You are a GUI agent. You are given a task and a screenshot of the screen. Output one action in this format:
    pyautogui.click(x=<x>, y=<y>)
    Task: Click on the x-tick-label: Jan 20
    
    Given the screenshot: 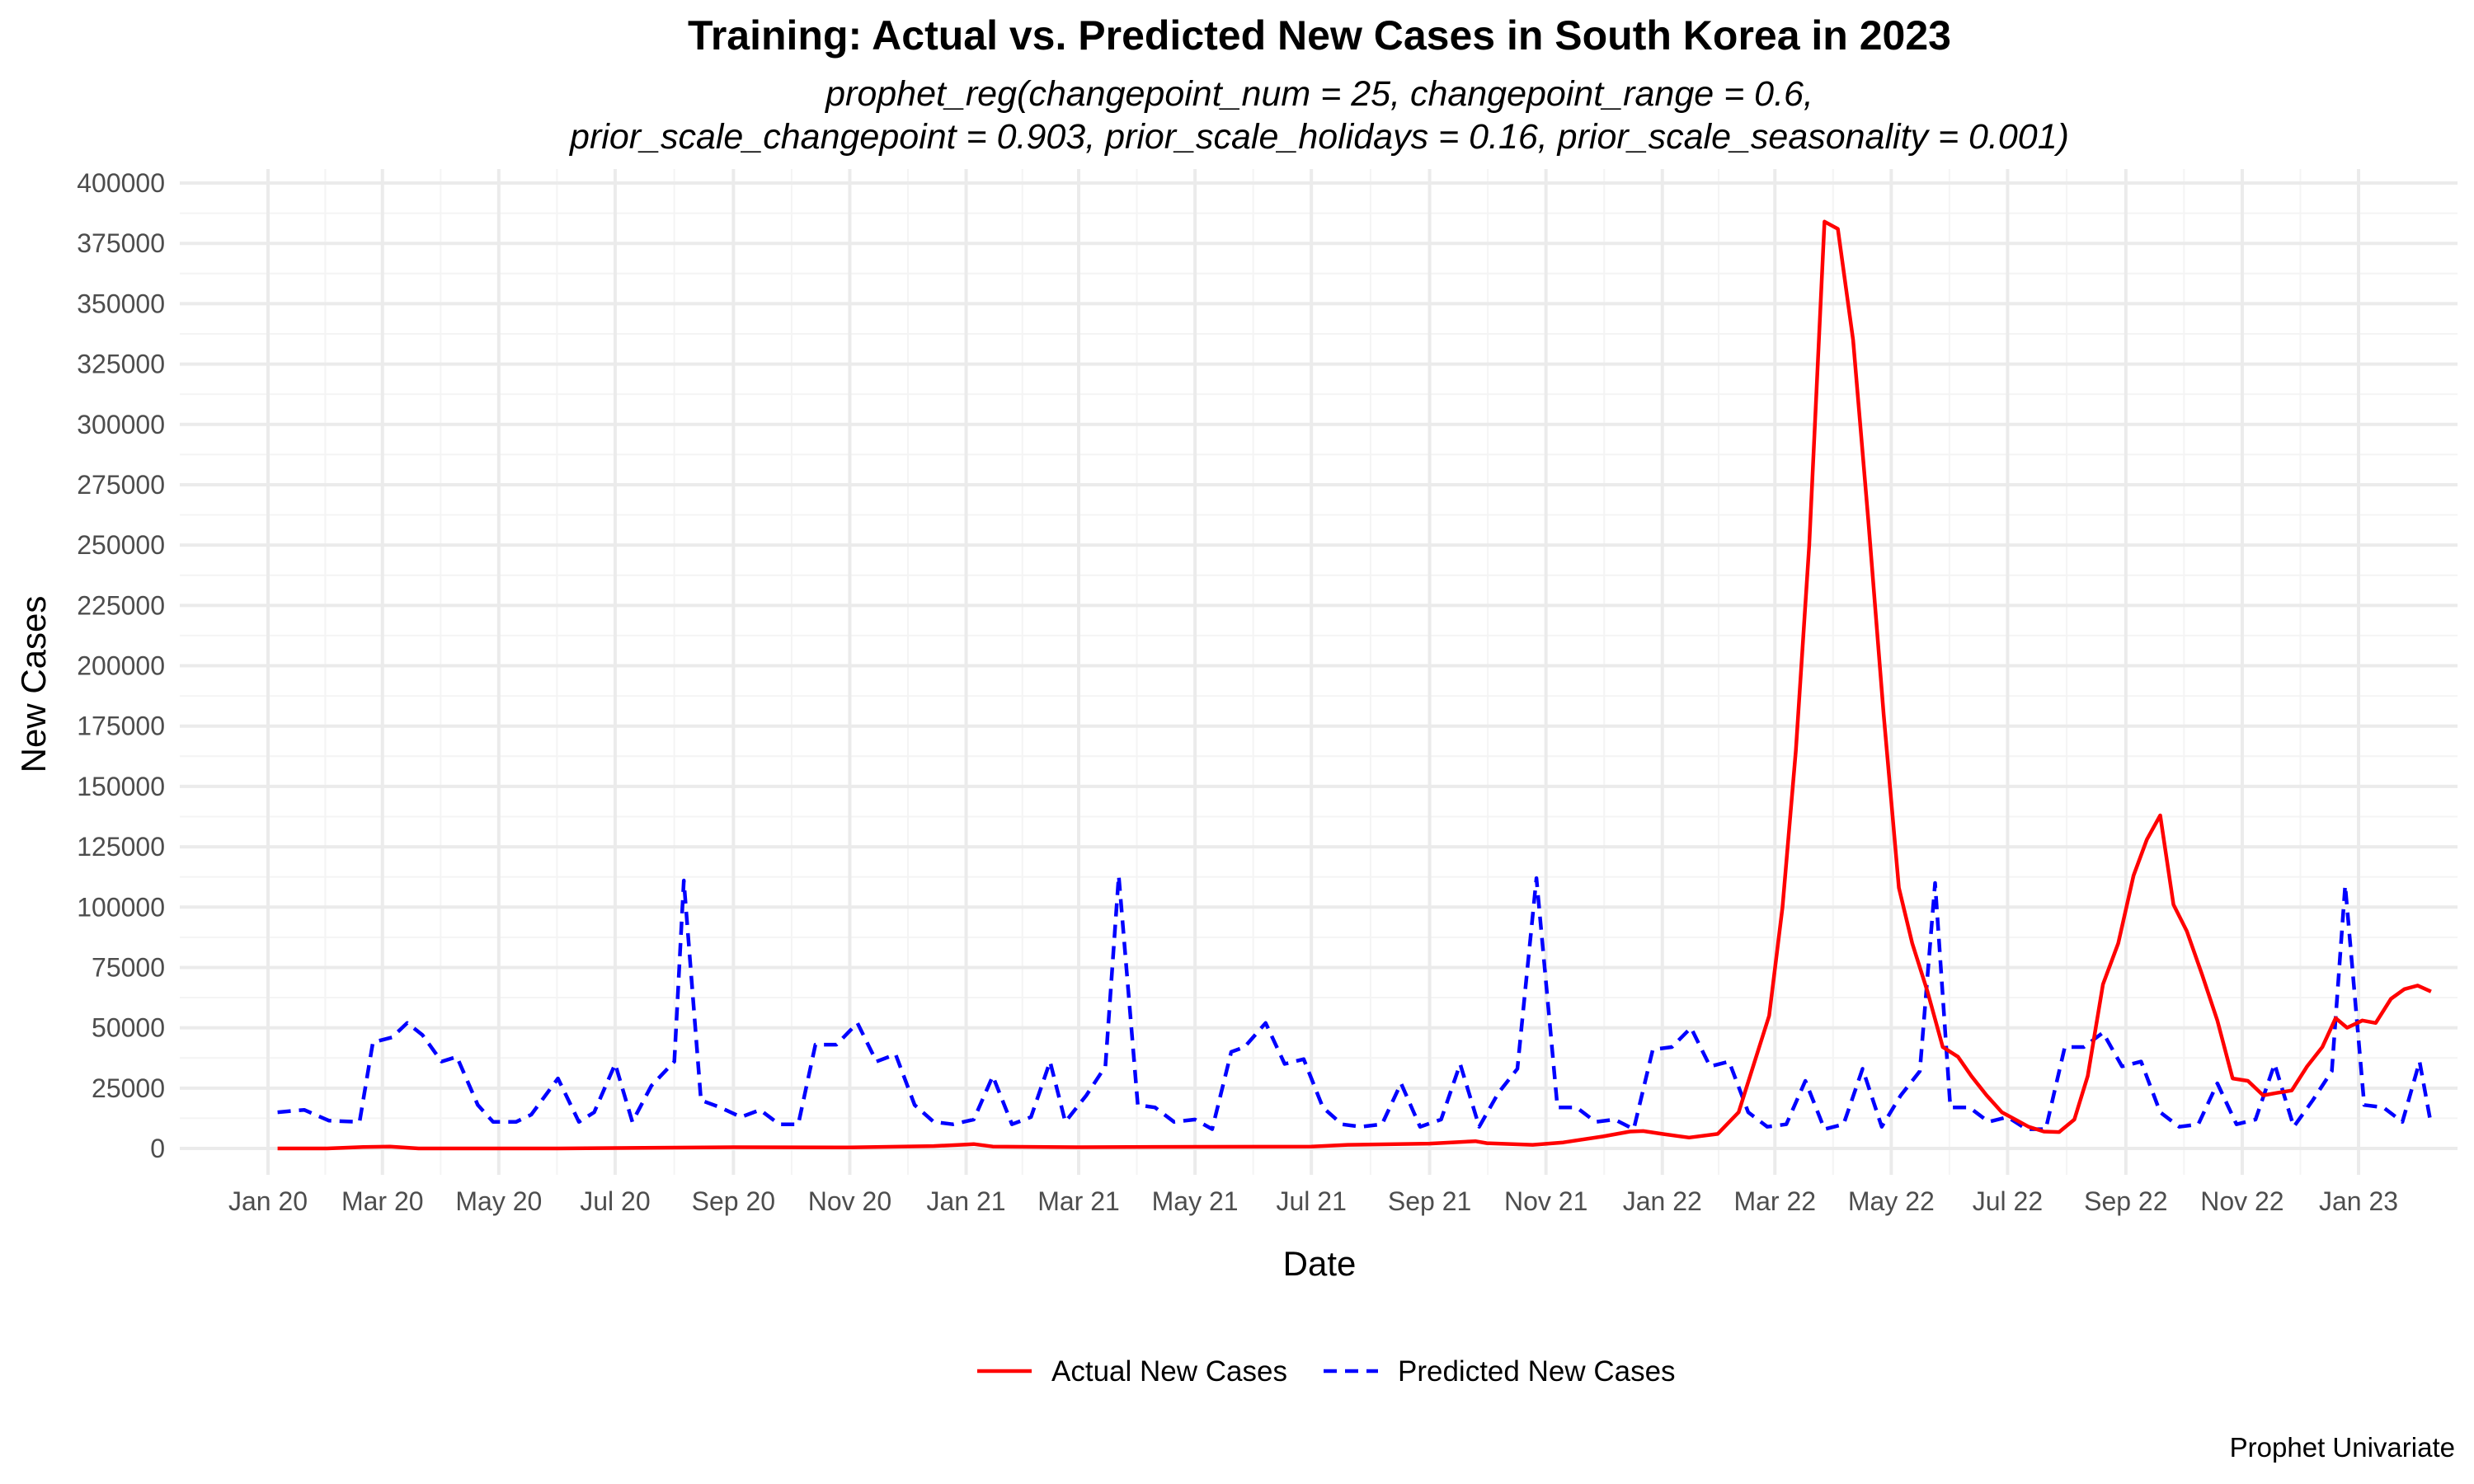 What is the action you would take?
    pyautogui.click(x=268, y=1201)
    